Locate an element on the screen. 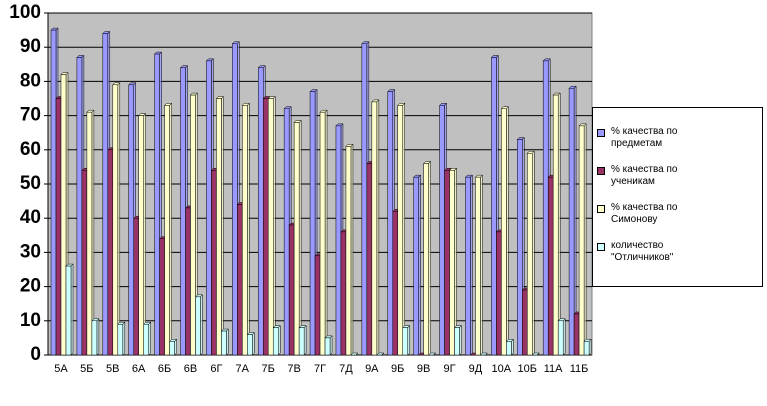 This screenshot has height=406, width=767. y-tick-label: 90 is located at coordinates (30, 46).